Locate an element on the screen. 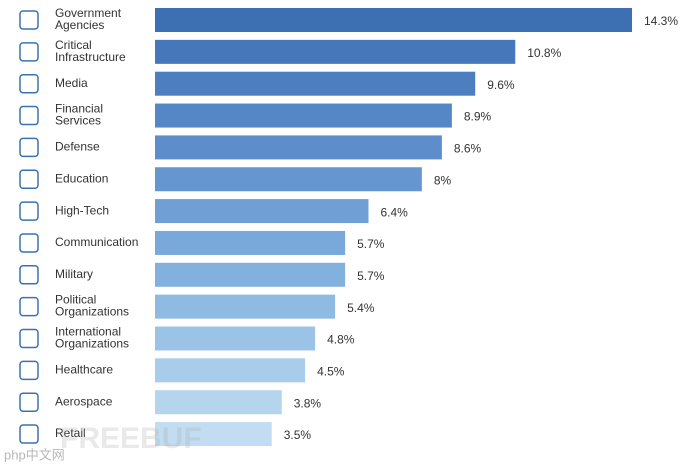 Image resolution: width=690 pixels, height=467 pixels. value-label: 4.8% is located at coordinates (341, 340).